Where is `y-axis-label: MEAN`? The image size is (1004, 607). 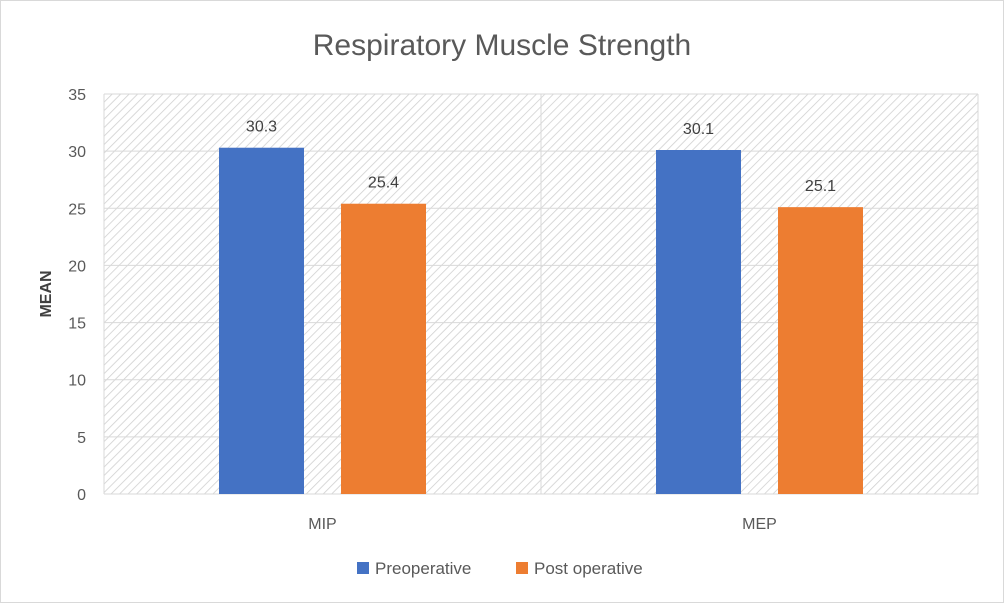 y-axis-label: MEAN is located at coordinates (46, 293).